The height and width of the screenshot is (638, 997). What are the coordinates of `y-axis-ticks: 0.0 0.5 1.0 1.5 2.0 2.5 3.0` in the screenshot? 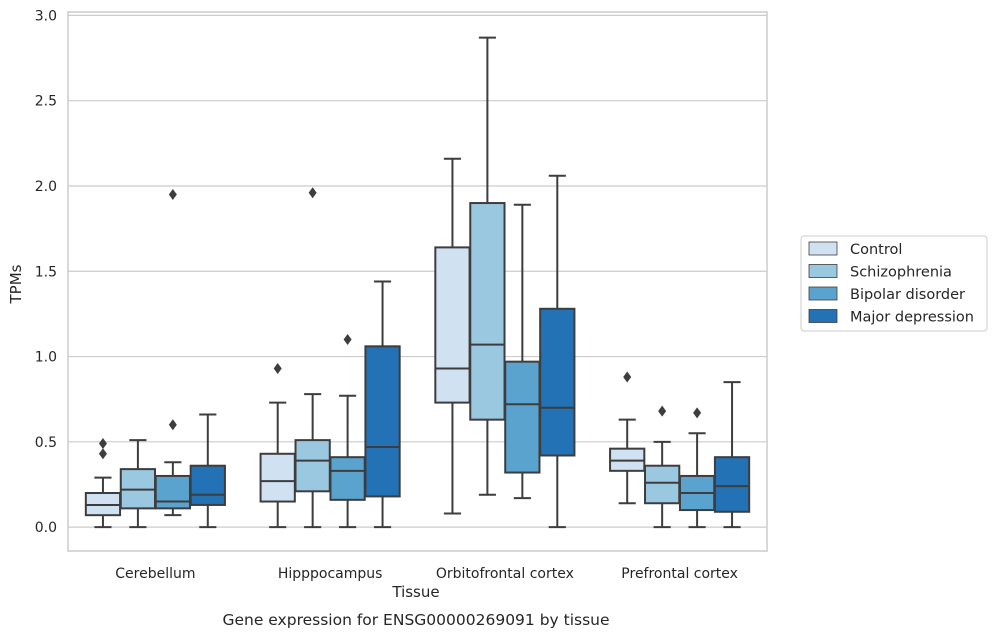 It's located at (46, 272).